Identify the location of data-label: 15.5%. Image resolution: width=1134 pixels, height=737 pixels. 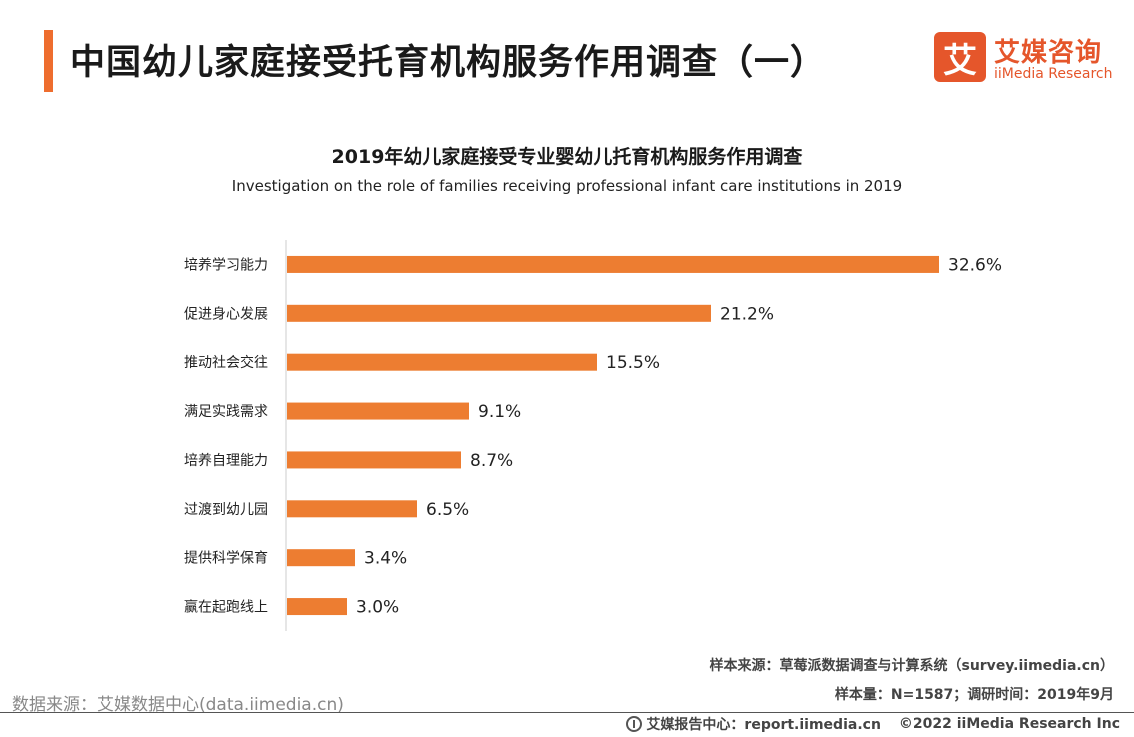
(633, 363).